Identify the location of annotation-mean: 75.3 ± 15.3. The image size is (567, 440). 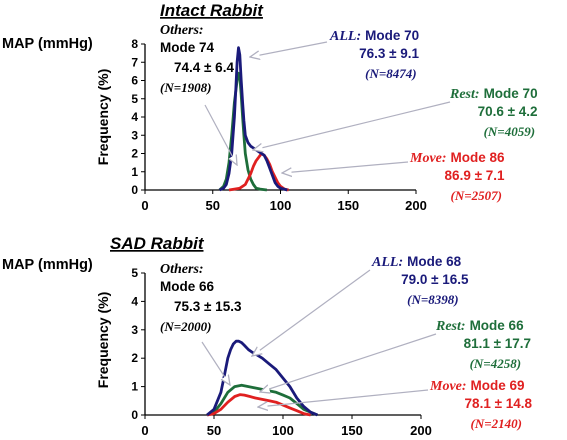
(208, 306).